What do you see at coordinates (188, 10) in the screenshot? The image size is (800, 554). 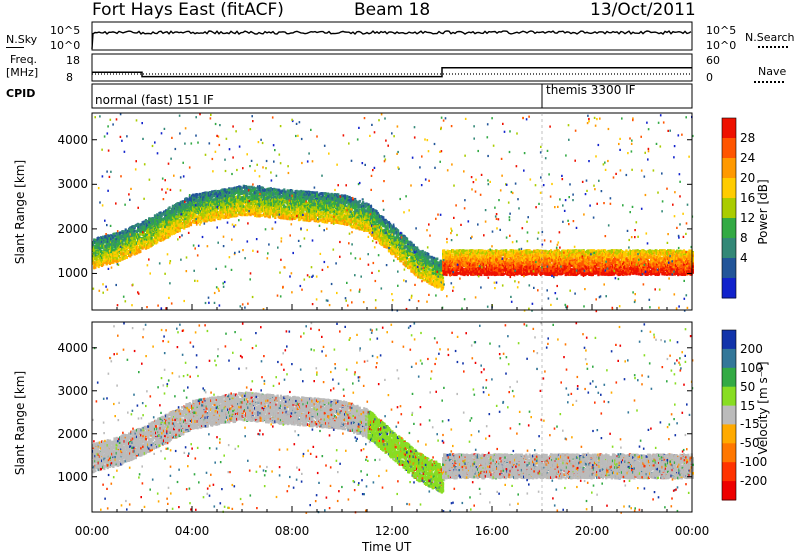 I see `station-title: Fort Hays East (fitACF)` at bounding box center [188, 10].